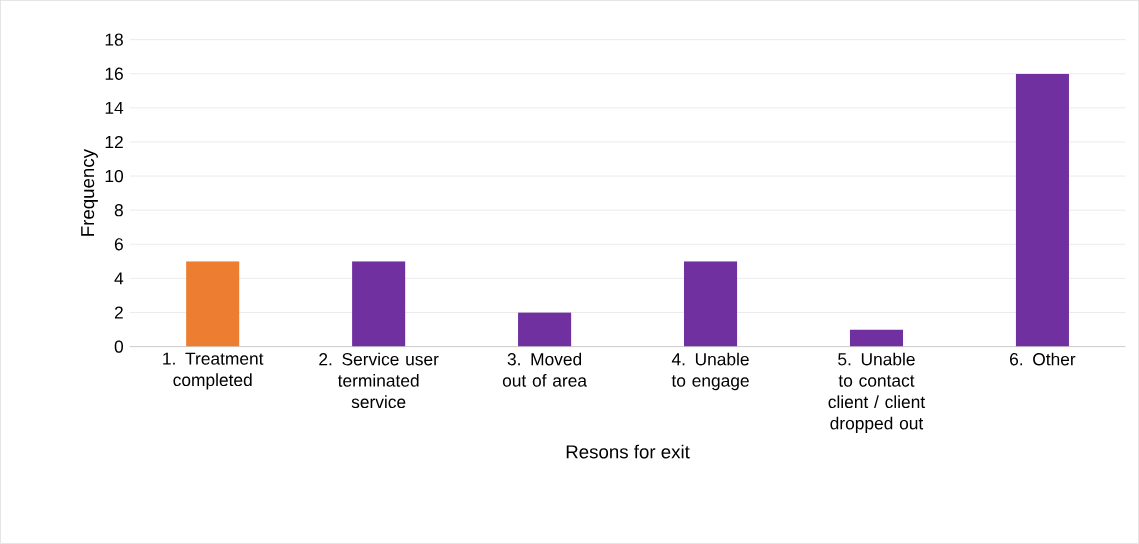 Image resolution: width=1139 pixels, height=544 pixels. What do you see at coordinates (114, 142) in the screenshot?
I see `y-tick-label: 12` at bounding box center [114, 142].